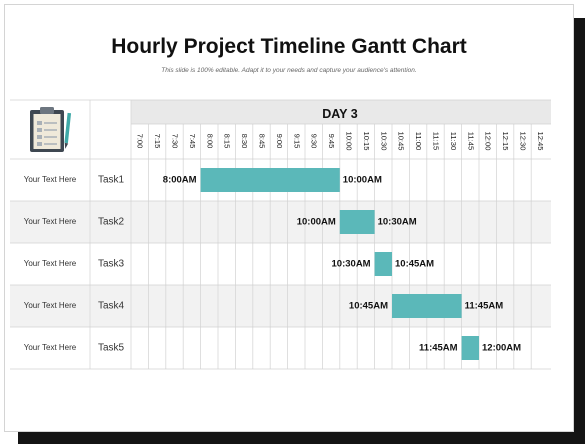 The height and width of the screenshot is (446, 587). What do you see at coordinates (488, 140) in the screenshot?
I see `time-tick-label: 12:00` at bounding box center [488, 140].